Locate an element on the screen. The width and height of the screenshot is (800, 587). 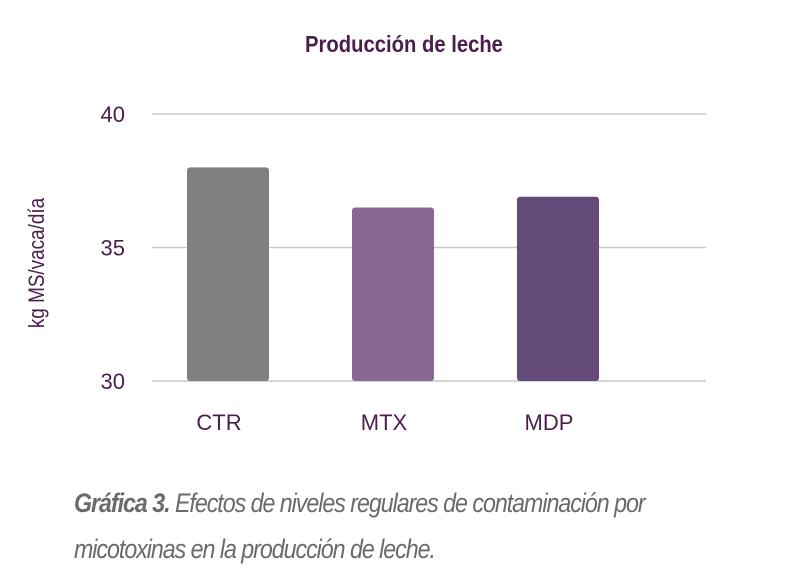
y-tick-label: 35 is located at coordinates (113, 248).